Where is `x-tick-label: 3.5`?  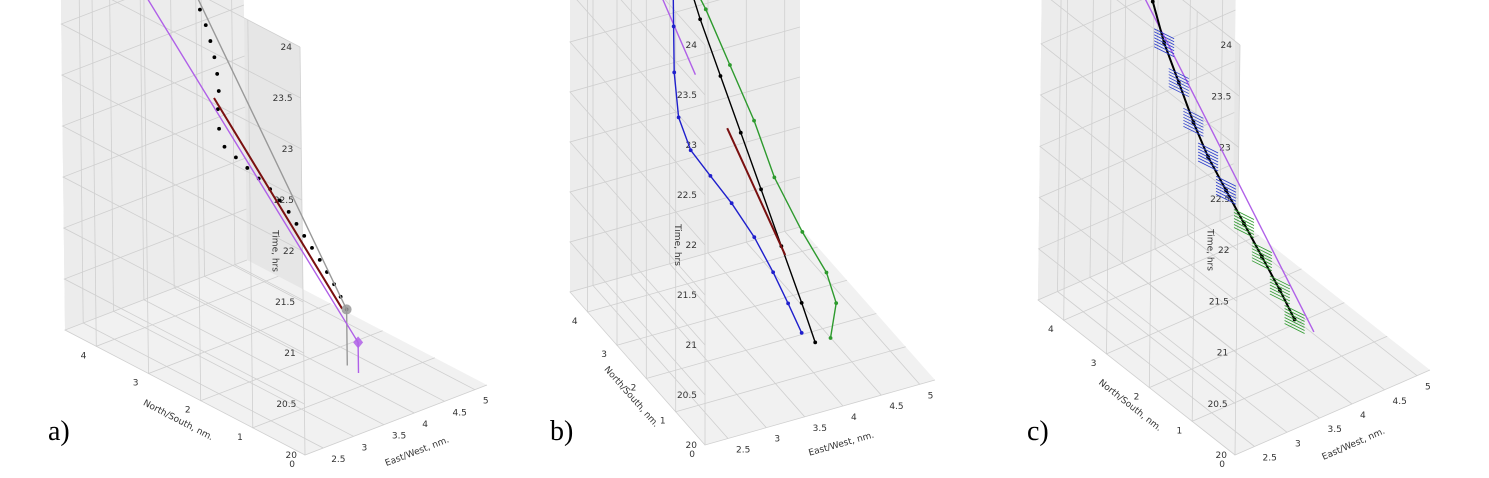 x-tick-label: 3.5 is located at coordinates (820, 429).